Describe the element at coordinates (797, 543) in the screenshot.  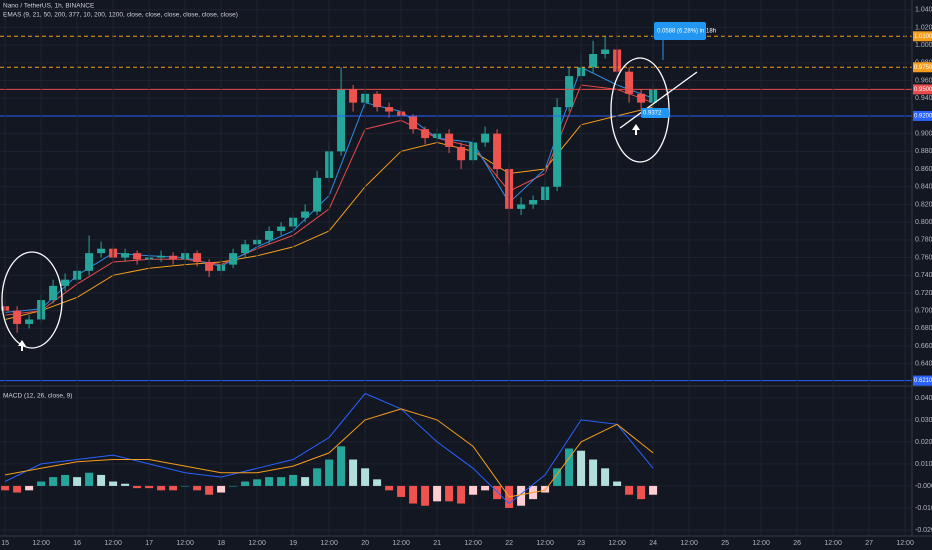
I see `x-tick-label: 26` at that location.